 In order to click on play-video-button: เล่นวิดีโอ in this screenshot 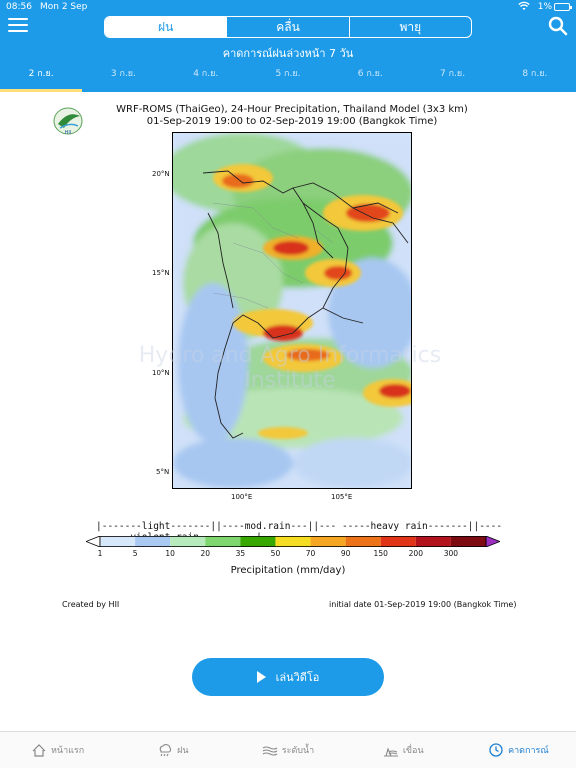, I will do `click(288, 677)`.